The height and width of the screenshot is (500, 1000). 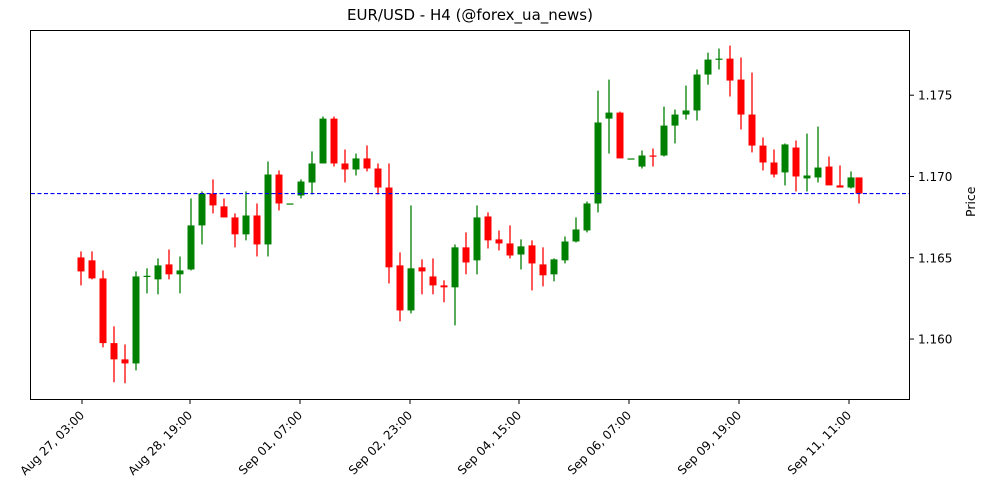 I want to click on x-tick-label: Aug 28, 19:00, so click(x=160, y=443).